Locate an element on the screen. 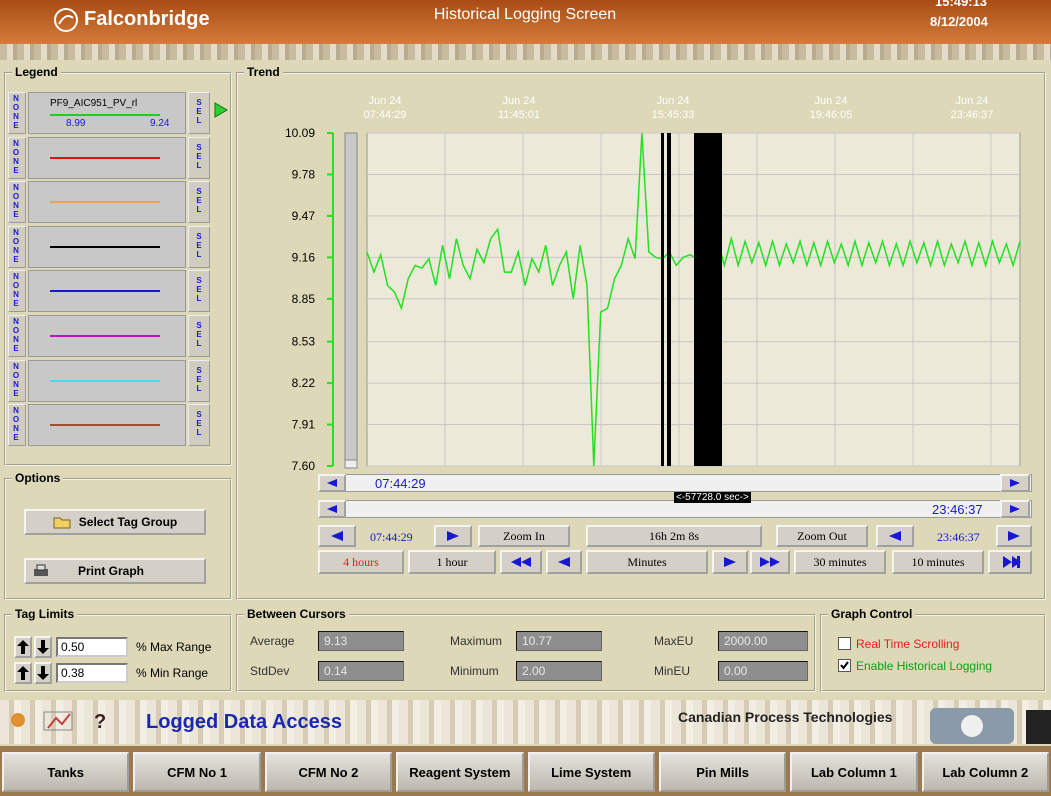 The image size is (1051, 796). range-button: 30 minutes is located at coordinates (840, 562).